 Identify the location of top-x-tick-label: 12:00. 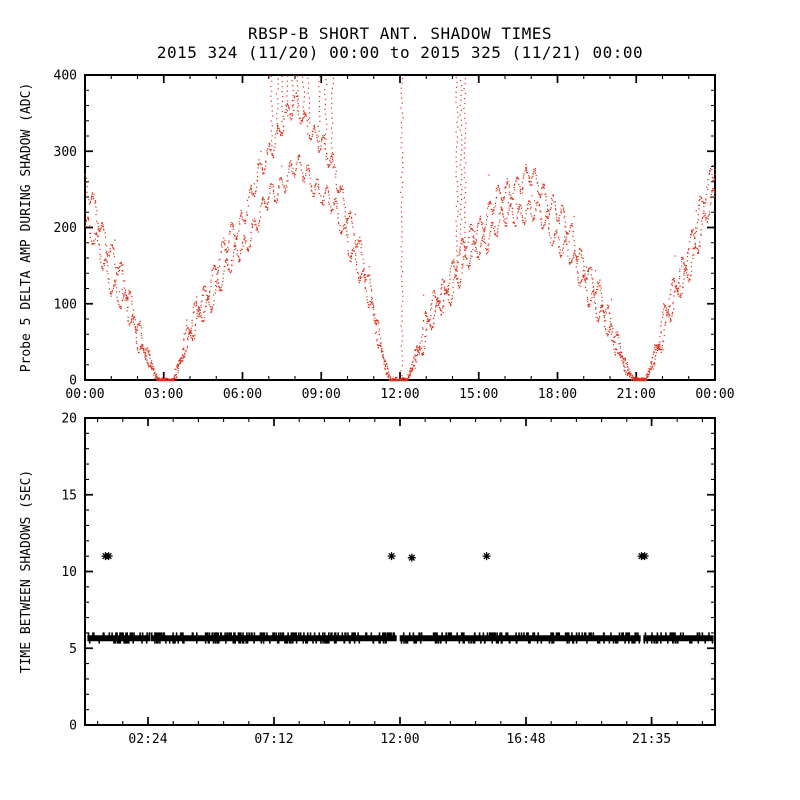
(399, 394).